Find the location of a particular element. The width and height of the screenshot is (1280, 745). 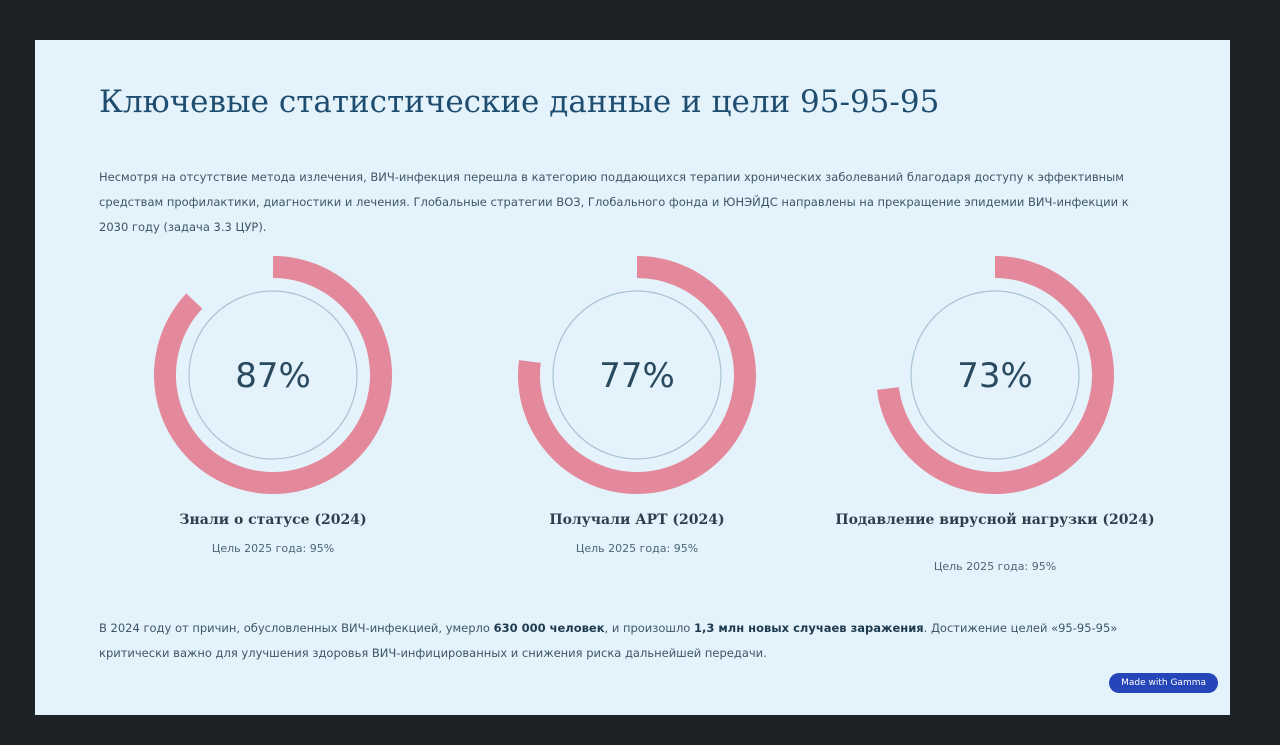

chart-title: Получали АРТ (2024) is located at coordinates (637, 520).